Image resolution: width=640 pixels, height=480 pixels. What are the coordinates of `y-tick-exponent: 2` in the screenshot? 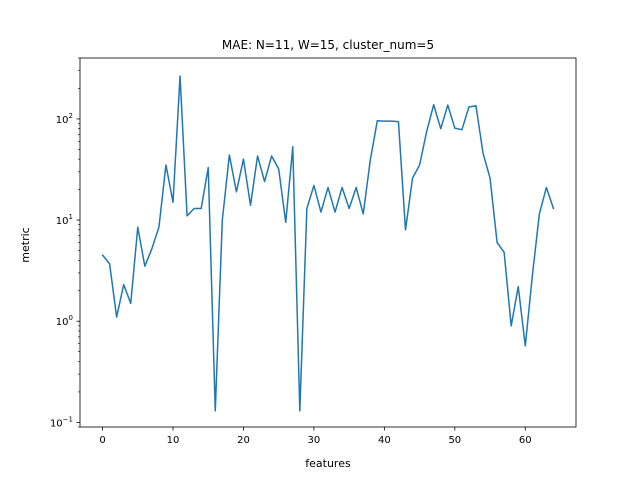 It's located at (71, 116).